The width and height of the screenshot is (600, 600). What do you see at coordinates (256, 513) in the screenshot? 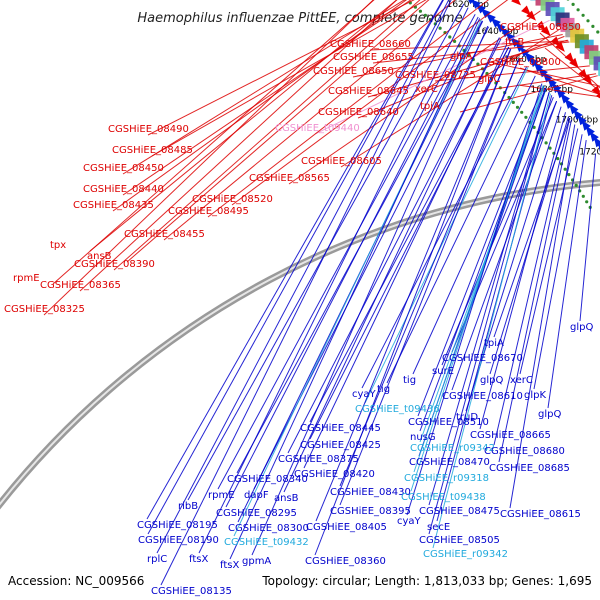
I see `inner-gene-label: CGSHiEE_08295` at bounding box center [256, 513].